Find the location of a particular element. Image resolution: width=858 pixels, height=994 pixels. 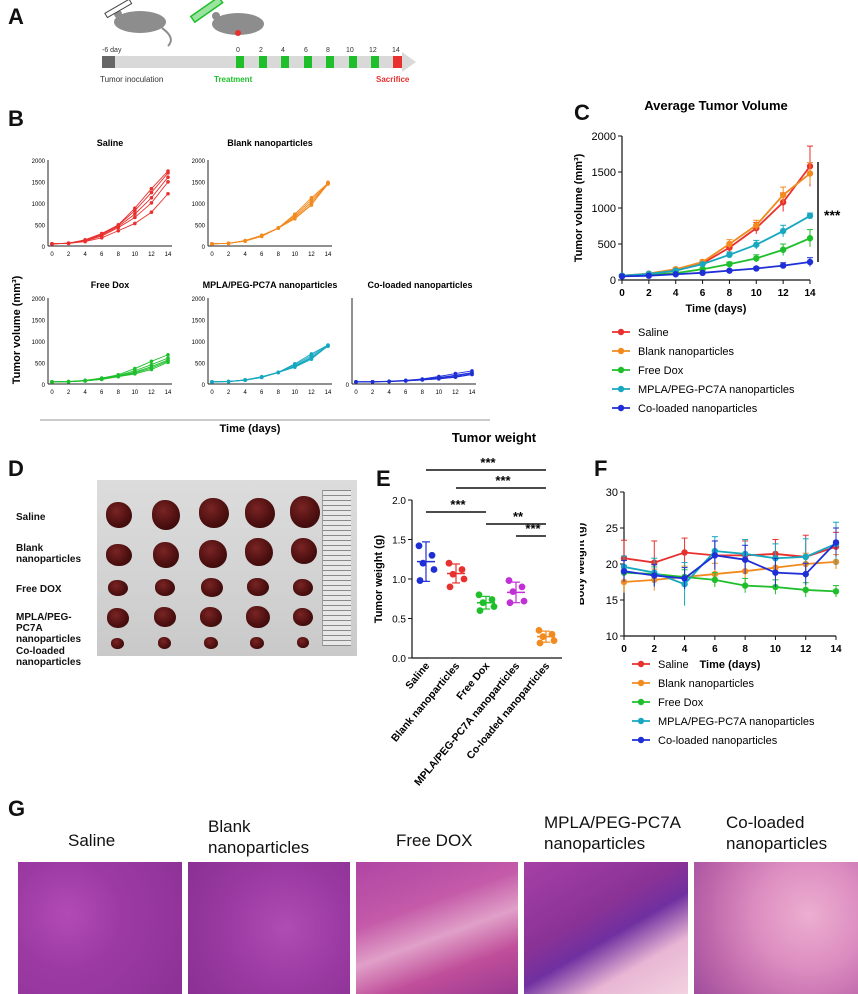

panel-b-x-label: Time (days) is located at coordinates (250, 429).